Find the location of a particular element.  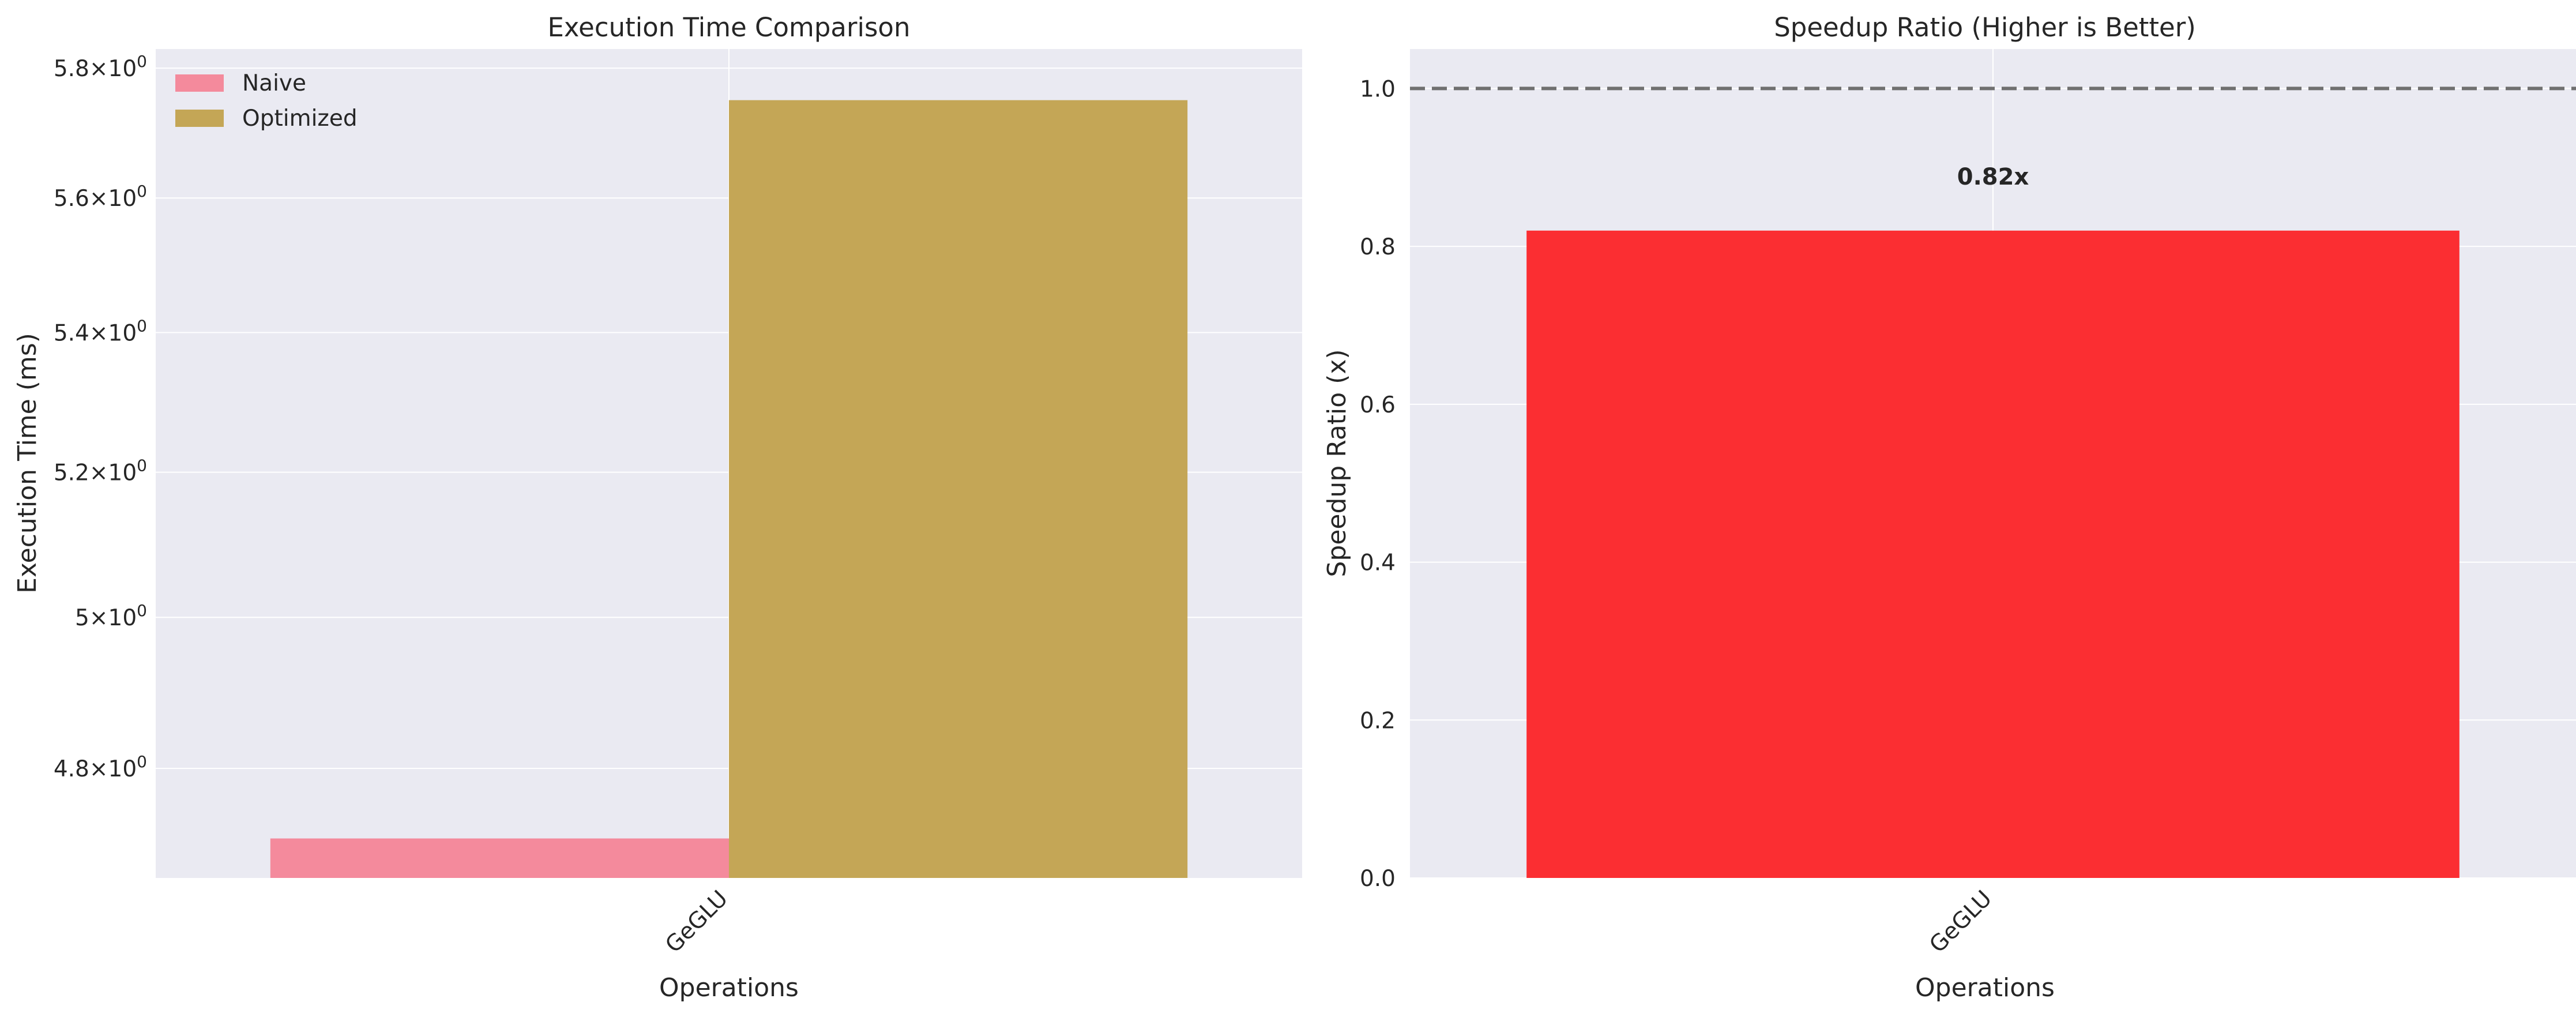

bar-optimized is located at coordinates (958, 489).